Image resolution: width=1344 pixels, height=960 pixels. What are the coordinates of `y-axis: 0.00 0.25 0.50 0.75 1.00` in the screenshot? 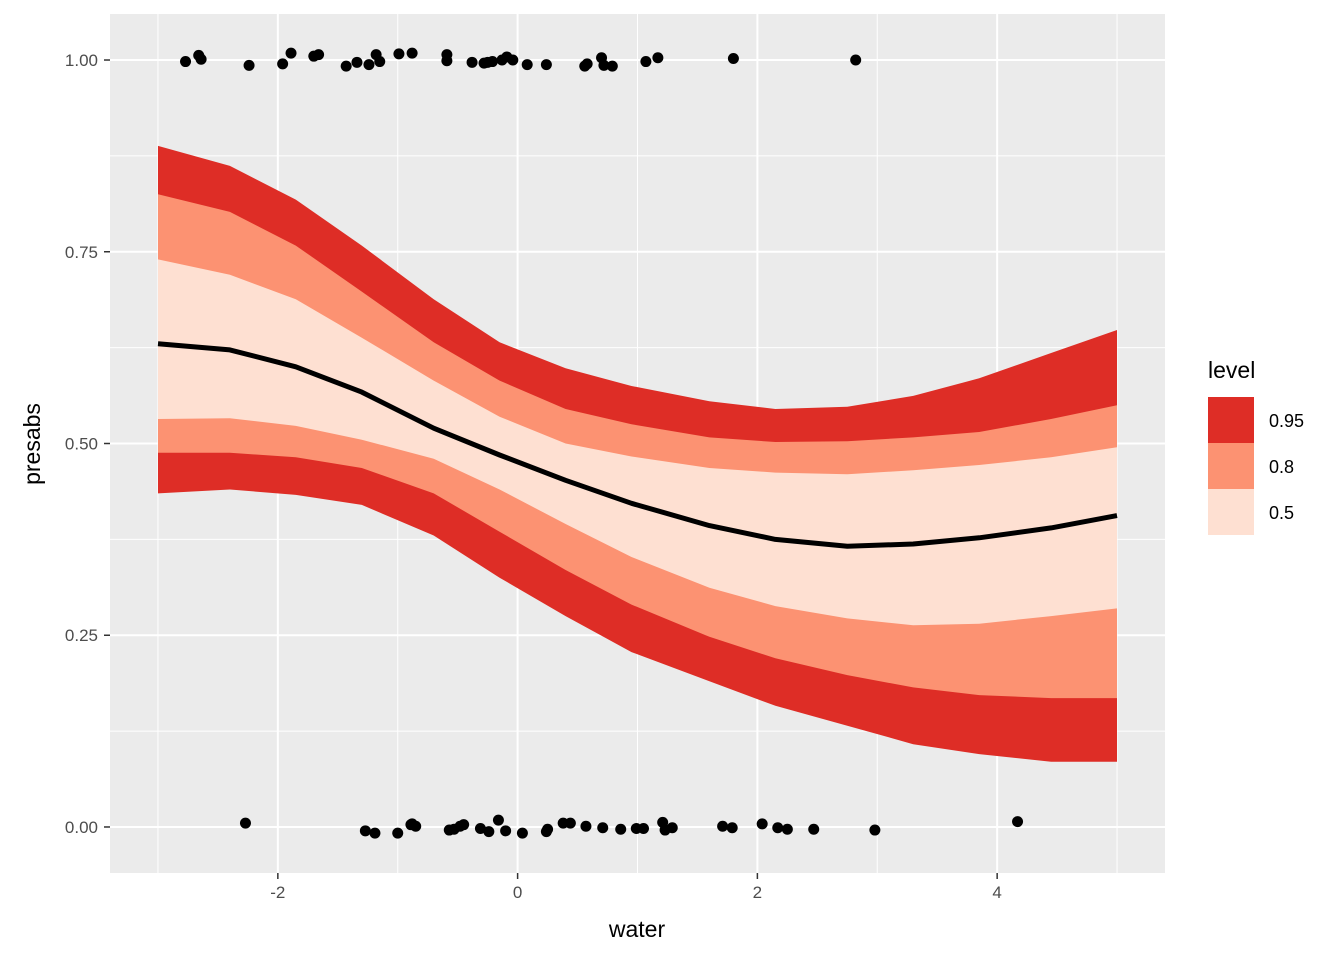 It's located at (87, 444).